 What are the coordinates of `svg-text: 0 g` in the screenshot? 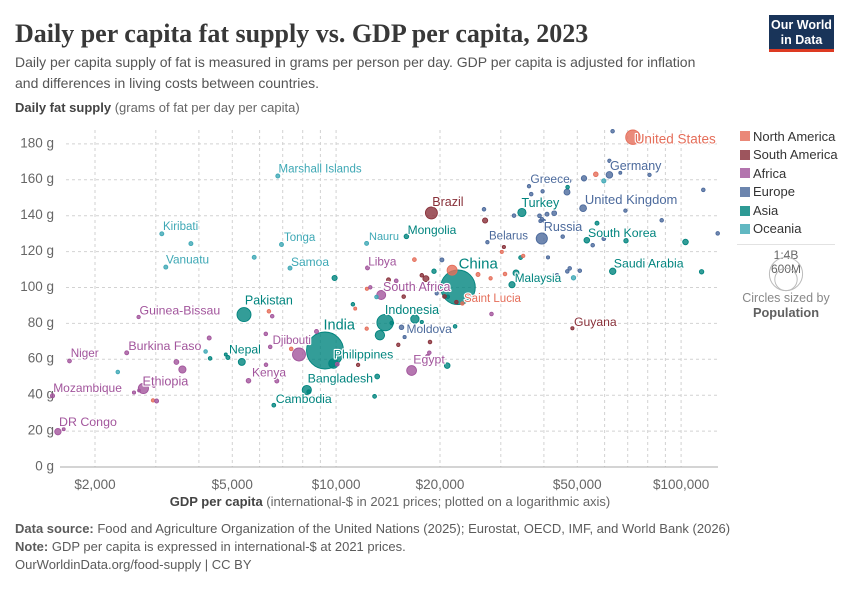 It's located at (44, 465).